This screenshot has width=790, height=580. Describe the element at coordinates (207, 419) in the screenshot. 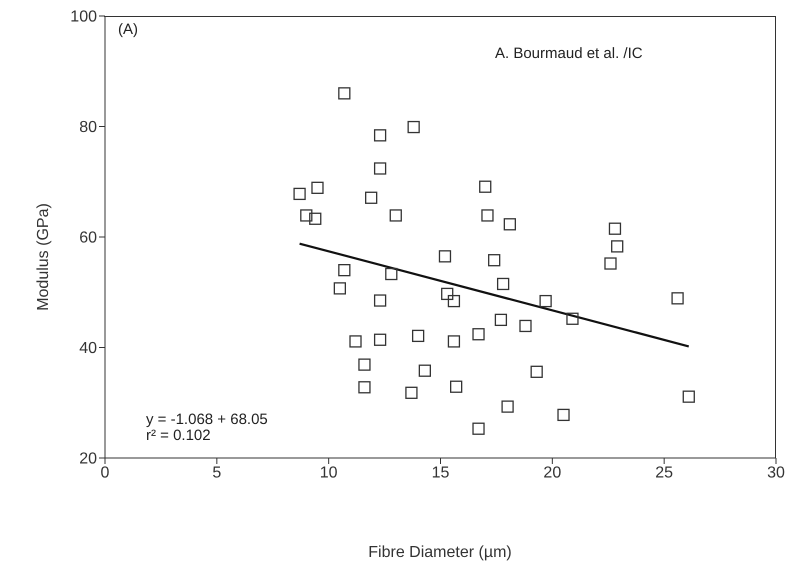

I see `annotation: y = -1.068 + 68.05` at that location.